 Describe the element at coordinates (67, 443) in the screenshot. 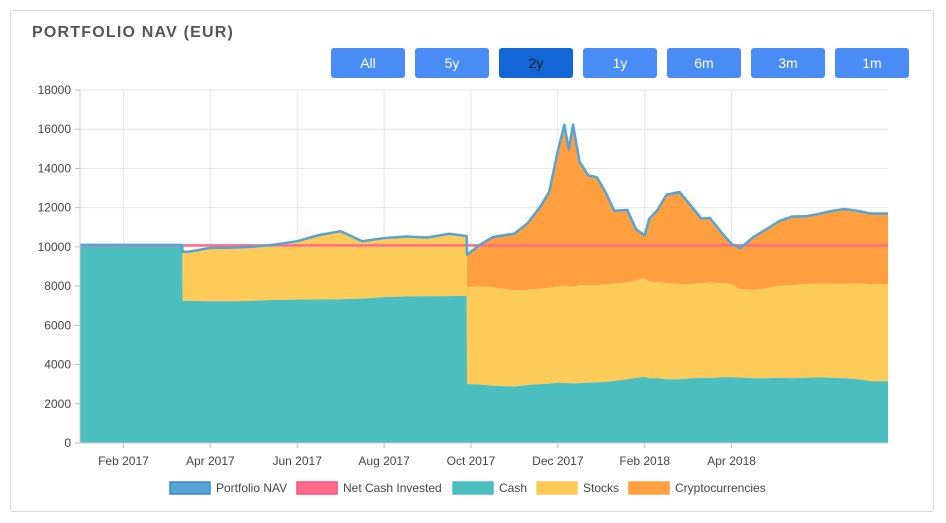

I see `y-tick-label: 0` at that location.